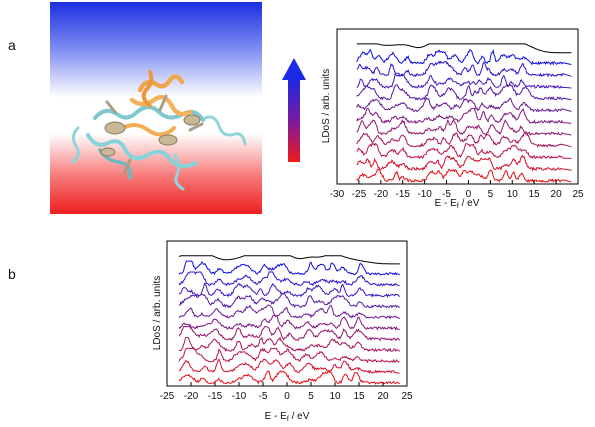 Image resolution: width=595 pixels, height=427 pixels. I want to click on panel-label-b: b, so click(12, 274).